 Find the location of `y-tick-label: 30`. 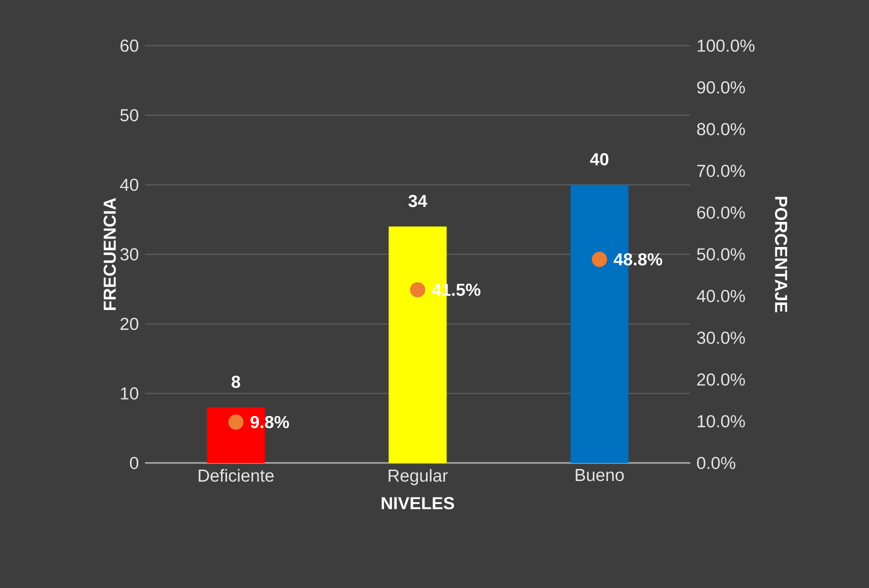

y-tick-label: 30 is located at coordinates (129, 254).